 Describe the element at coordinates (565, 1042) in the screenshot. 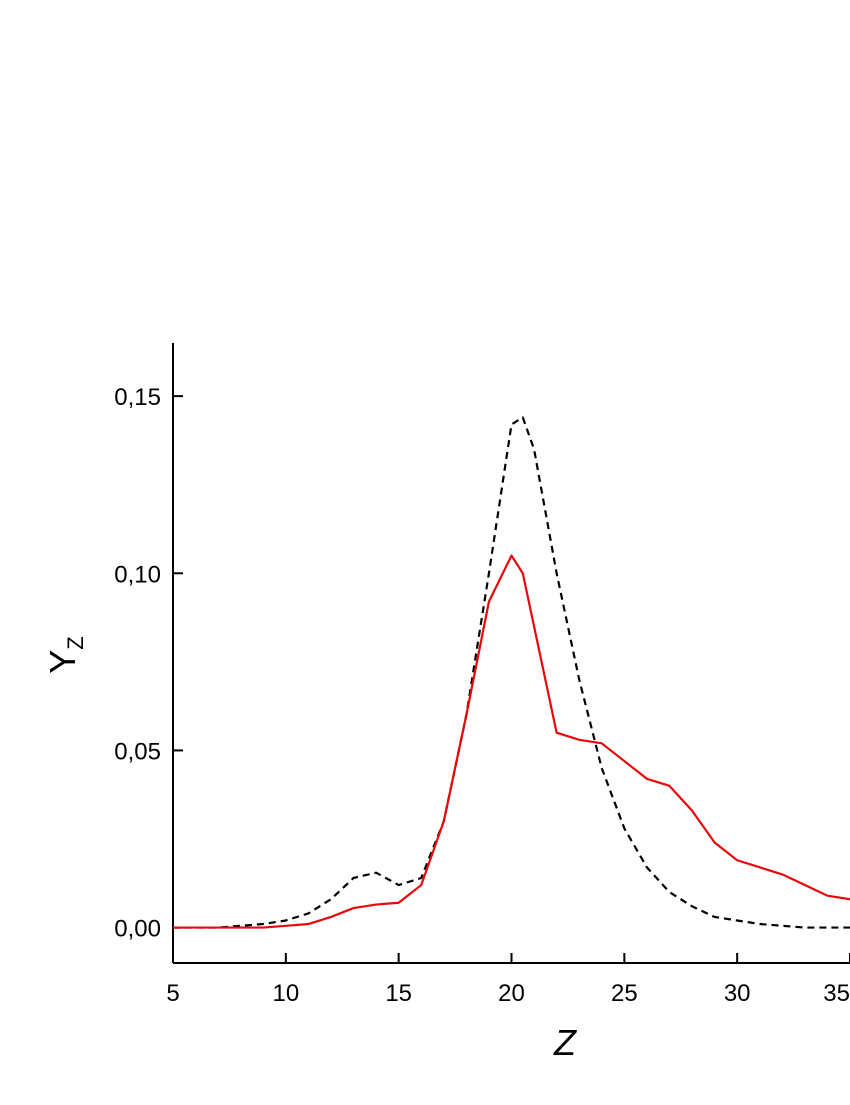

I see `x-axis-label: Z` at that location.